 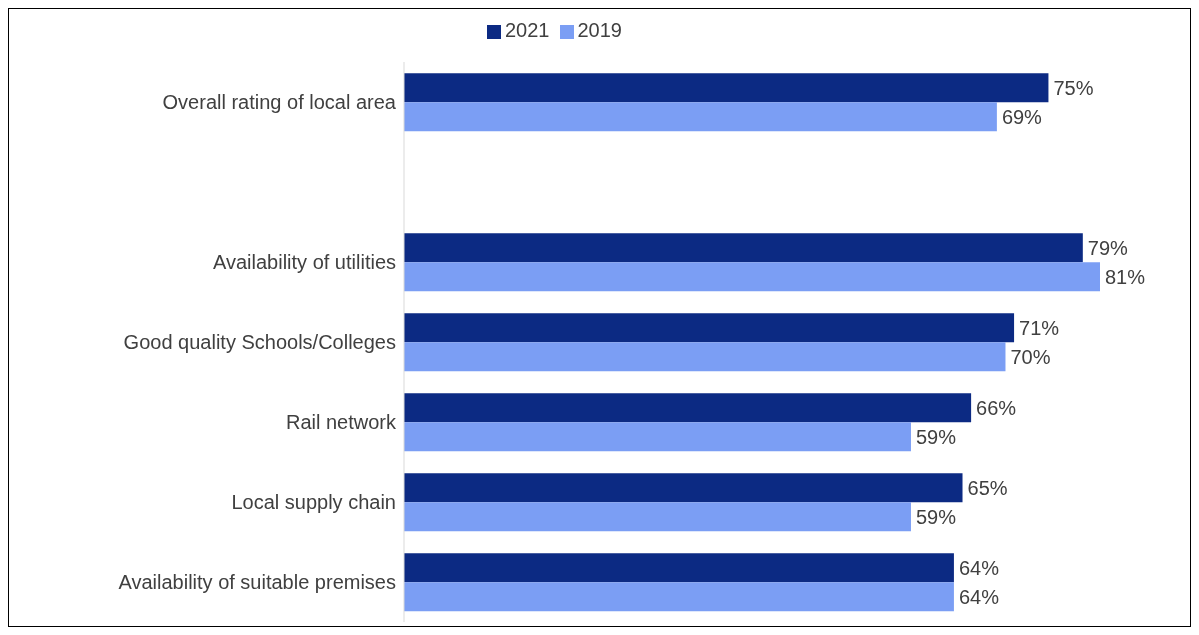 What do you see at coordinates (313, 502) in the screenshot?
I see `y-tick-label: Local supply chain` at bounding box center [313, 502].